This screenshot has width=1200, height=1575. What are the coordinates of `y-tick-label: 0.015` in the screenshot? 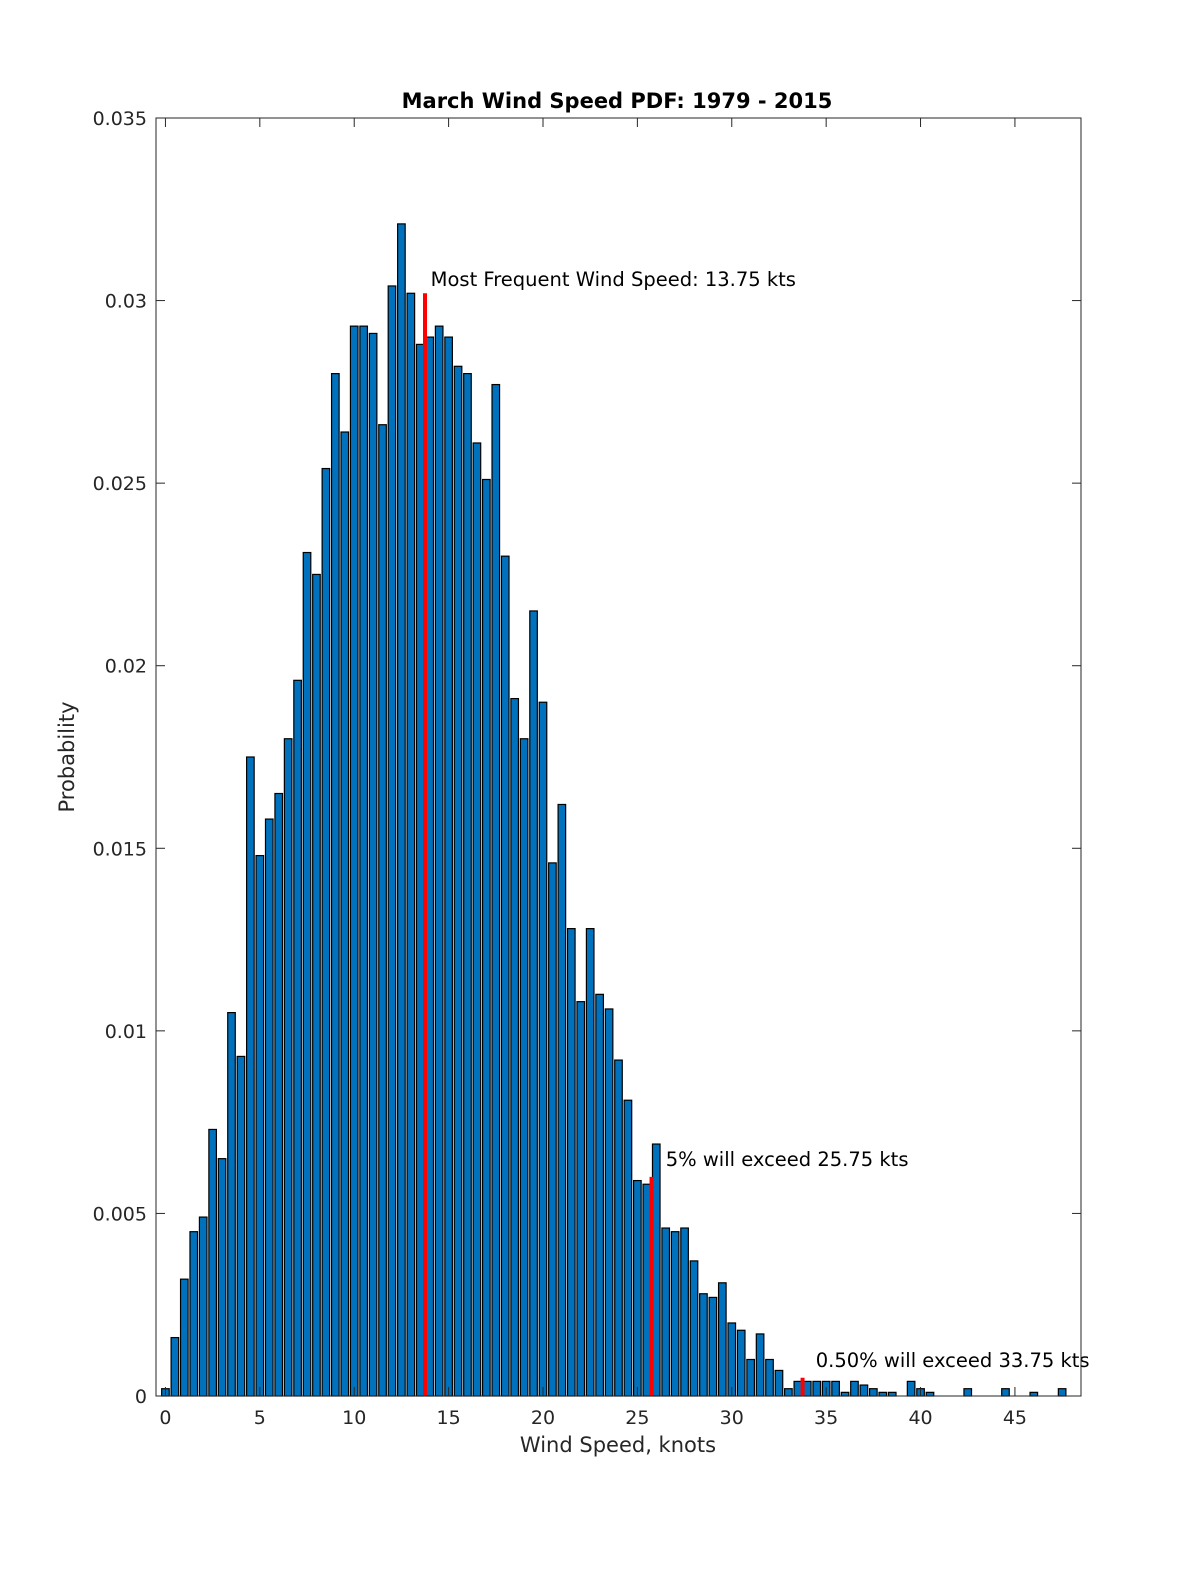 It's located at (120, 849).